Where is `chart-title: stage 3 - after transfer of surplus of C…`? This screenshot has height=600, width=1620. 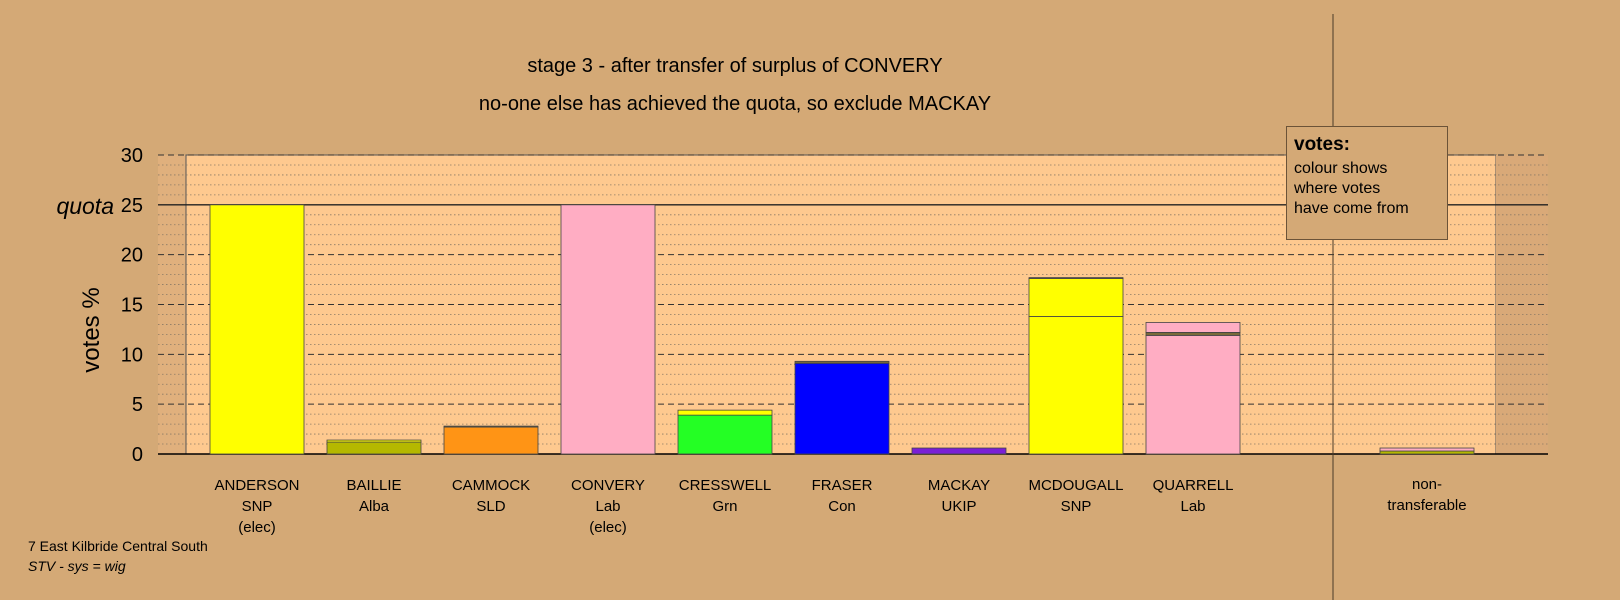 chart-title: stage 3 - after transfer of surplus of C… is located at coordinates (734, 66).